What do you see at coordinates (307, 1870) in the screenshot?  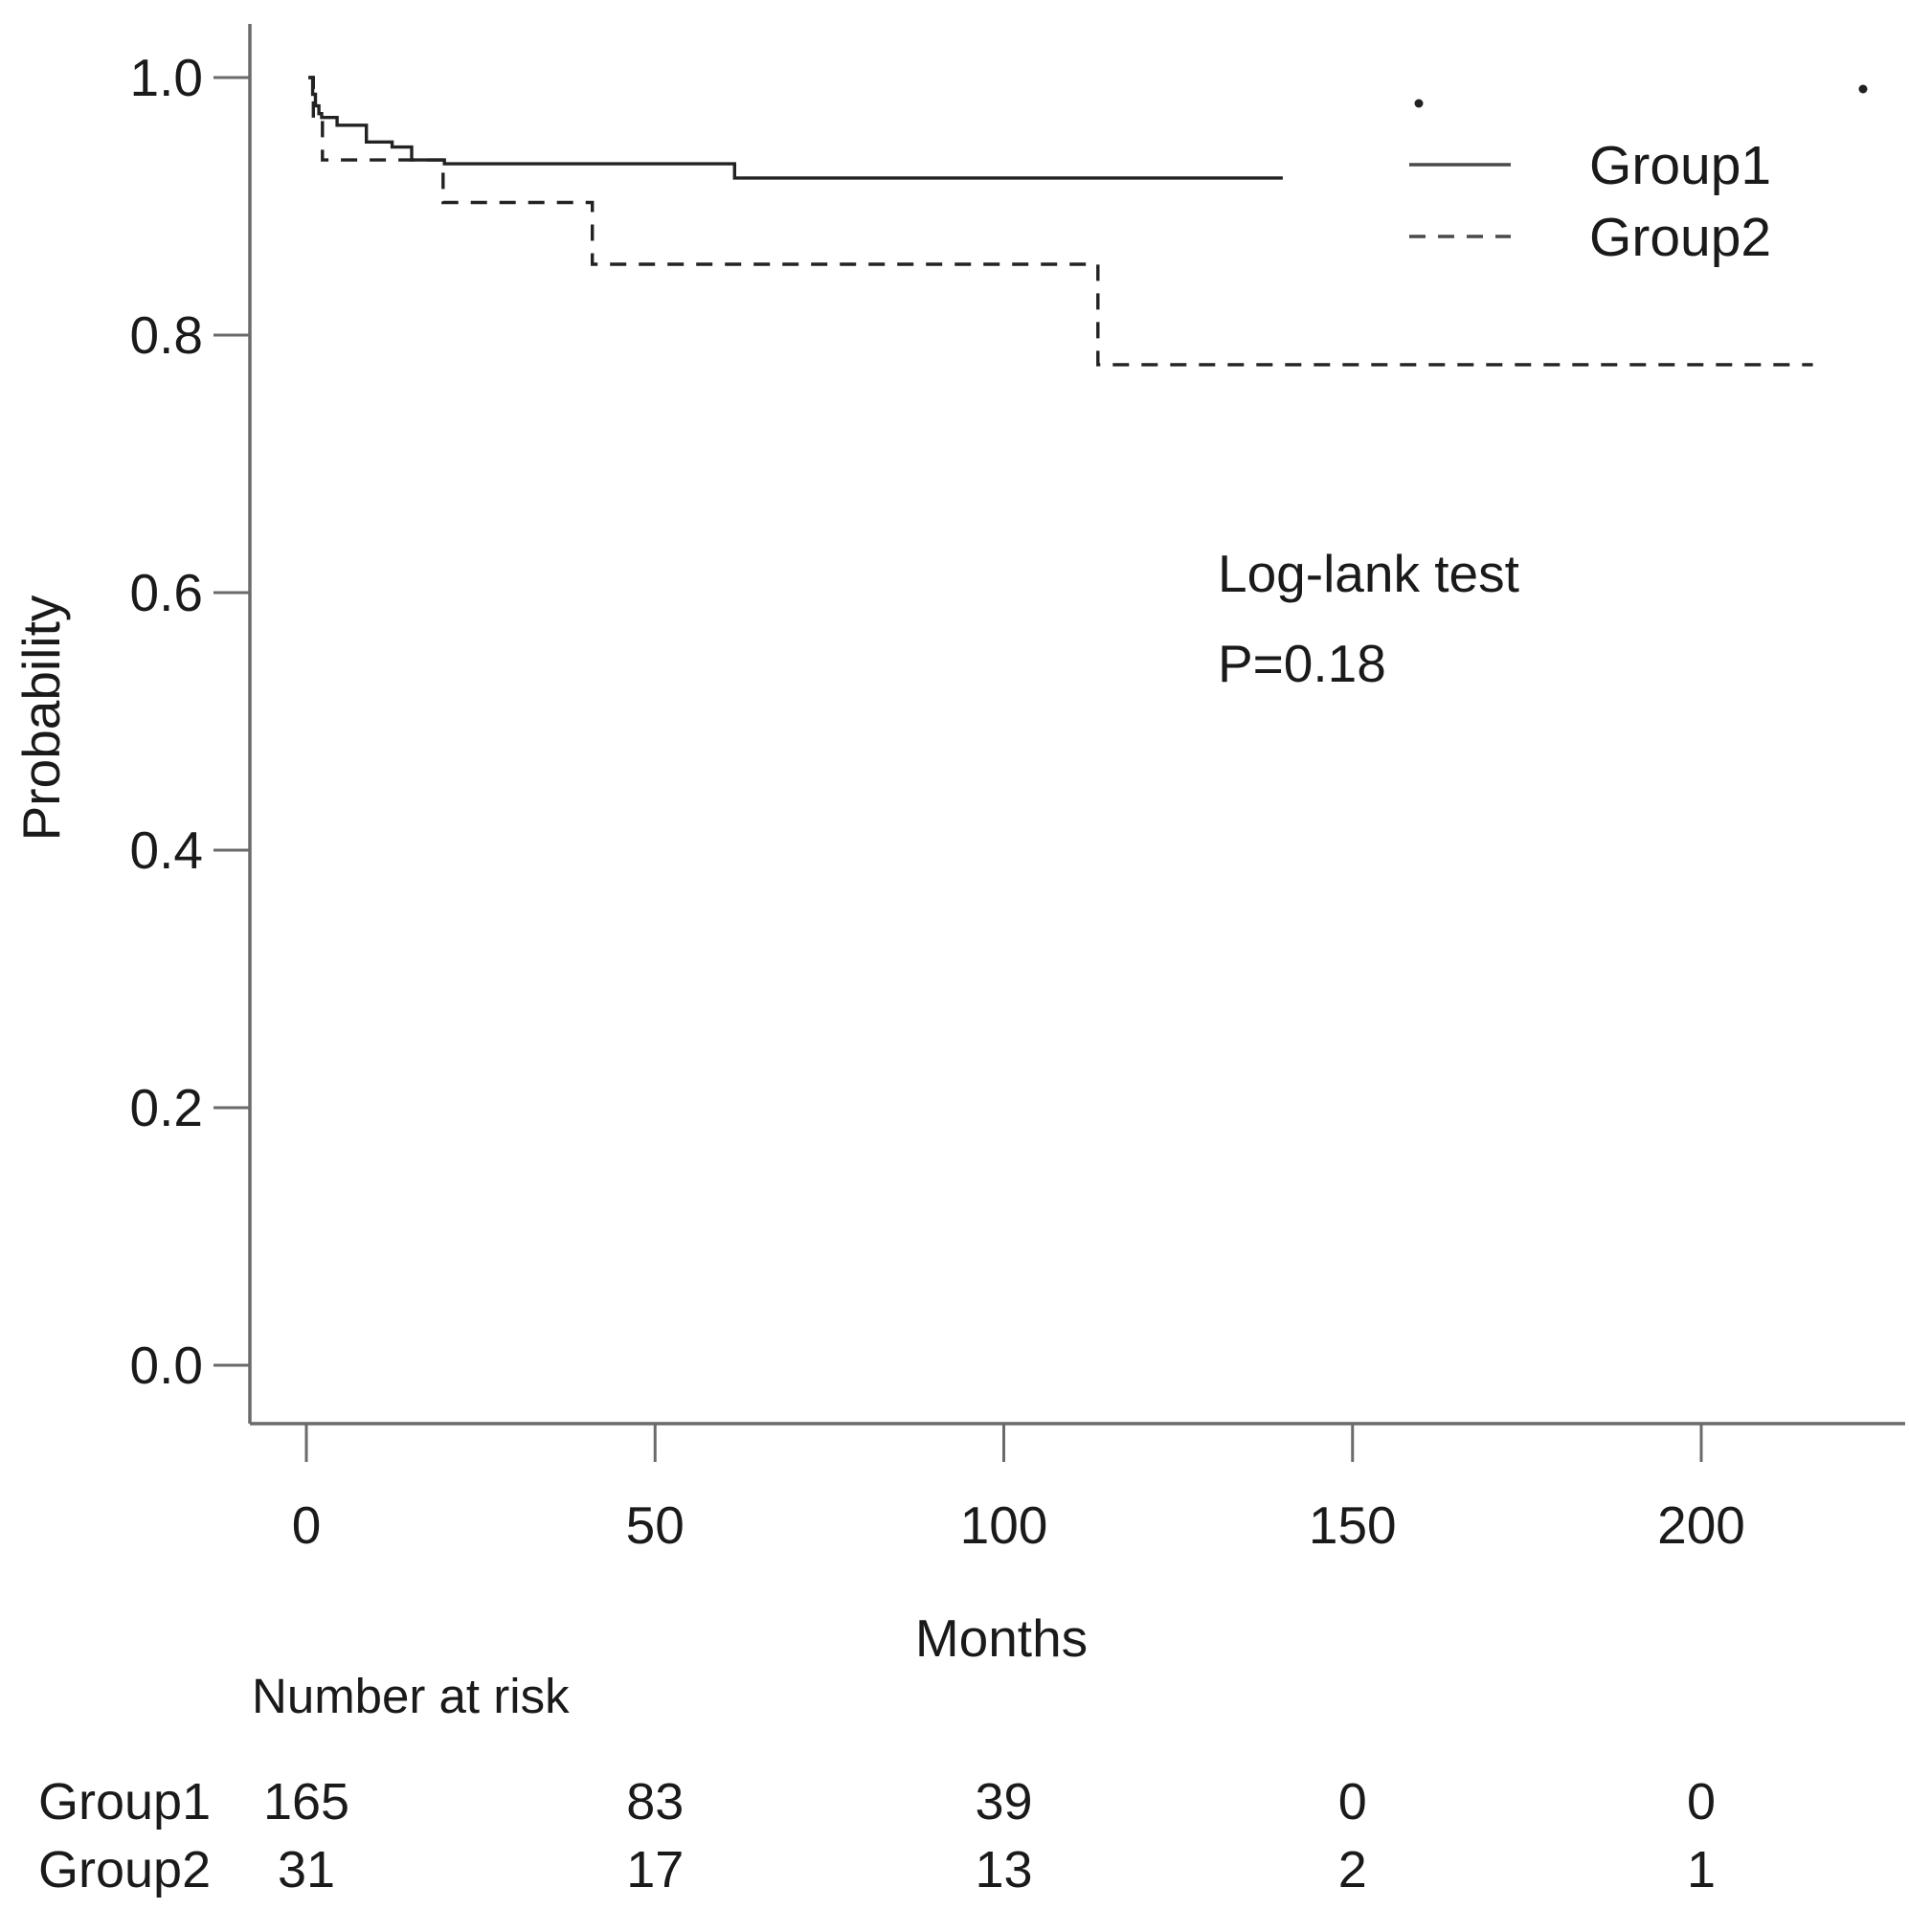 I see `risk-value-group2-t0: 31` at bounding box center [307, 1870].